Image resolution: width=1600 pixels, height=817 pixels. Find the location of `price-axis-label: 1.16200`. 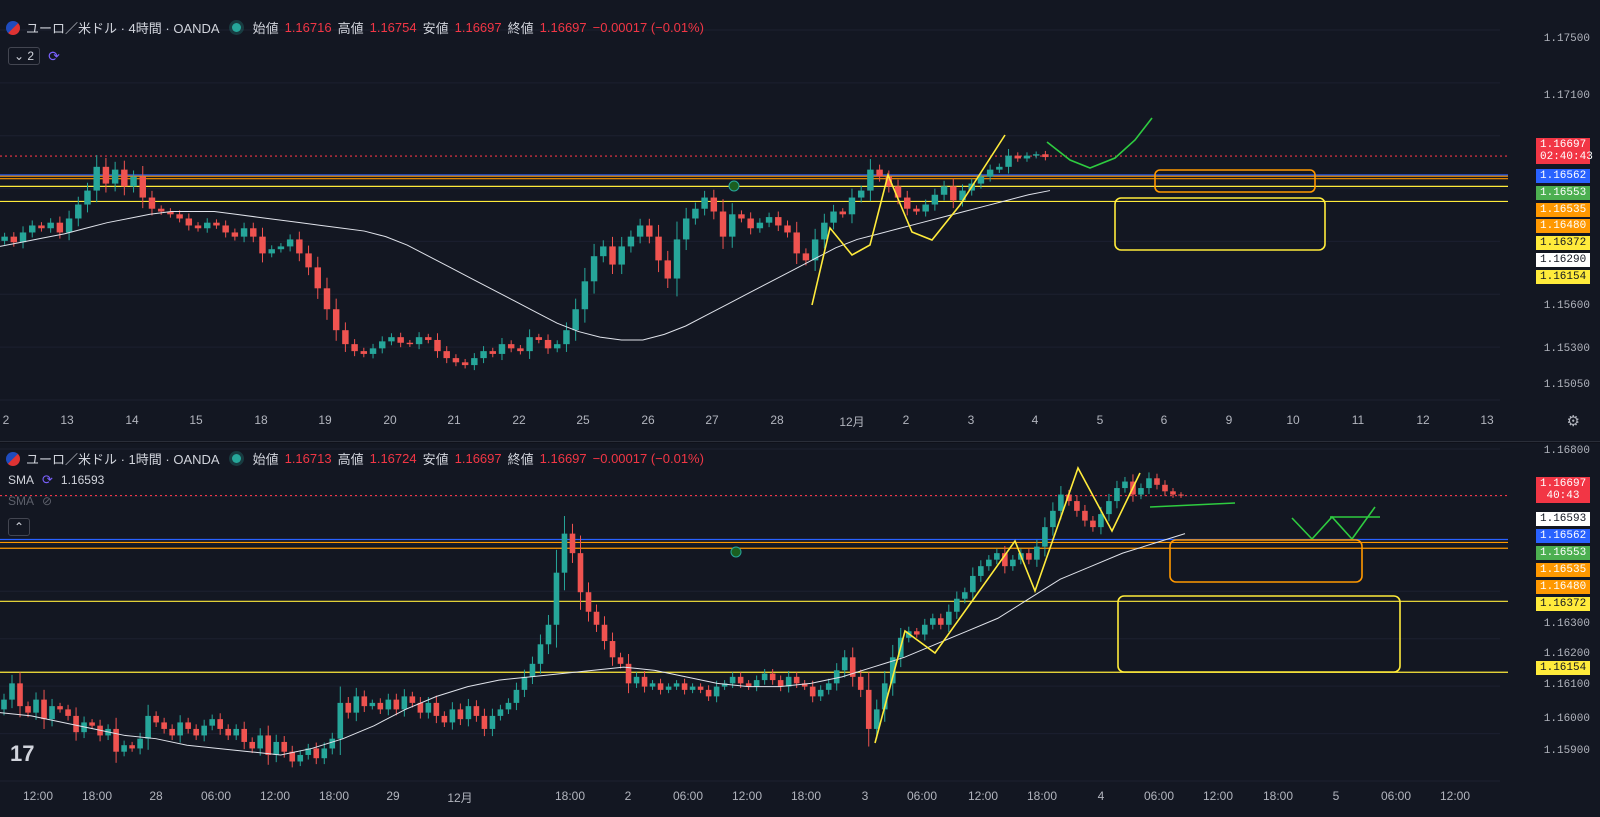

price-axis-label: 1.16200 is located at coordinates (1566, 654).